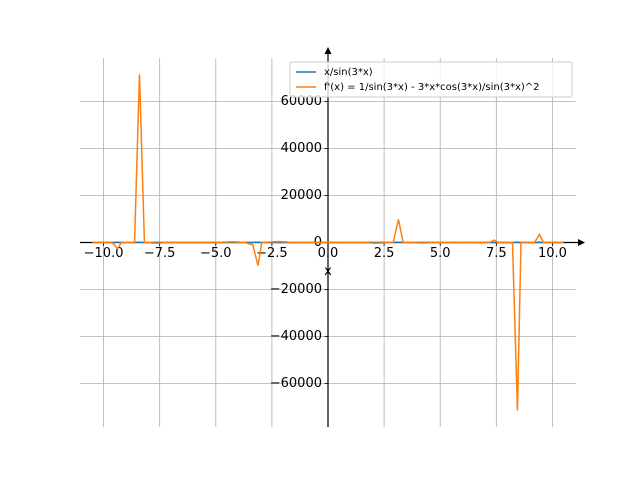 This screenshot has width=640, height=480. I want to click on y-tick-label: −20000, so click(296, 289).